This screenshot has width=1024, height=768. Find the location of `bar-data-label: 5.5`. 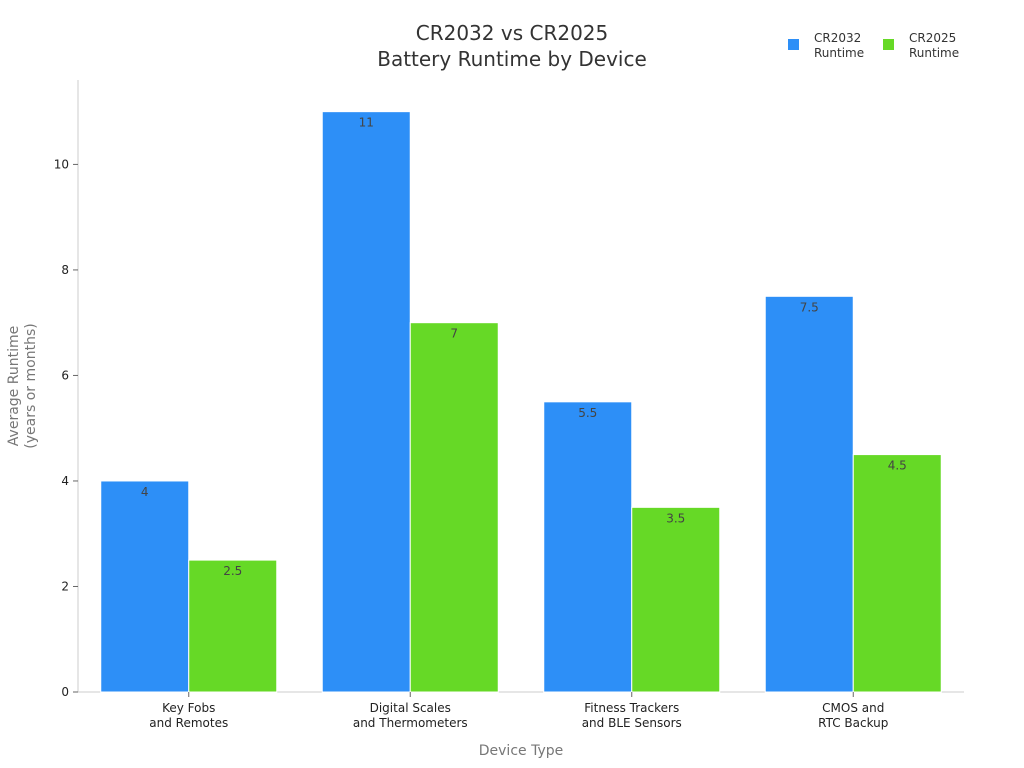

bar-data-label: 5.5 is located at coordinates (587, 413).